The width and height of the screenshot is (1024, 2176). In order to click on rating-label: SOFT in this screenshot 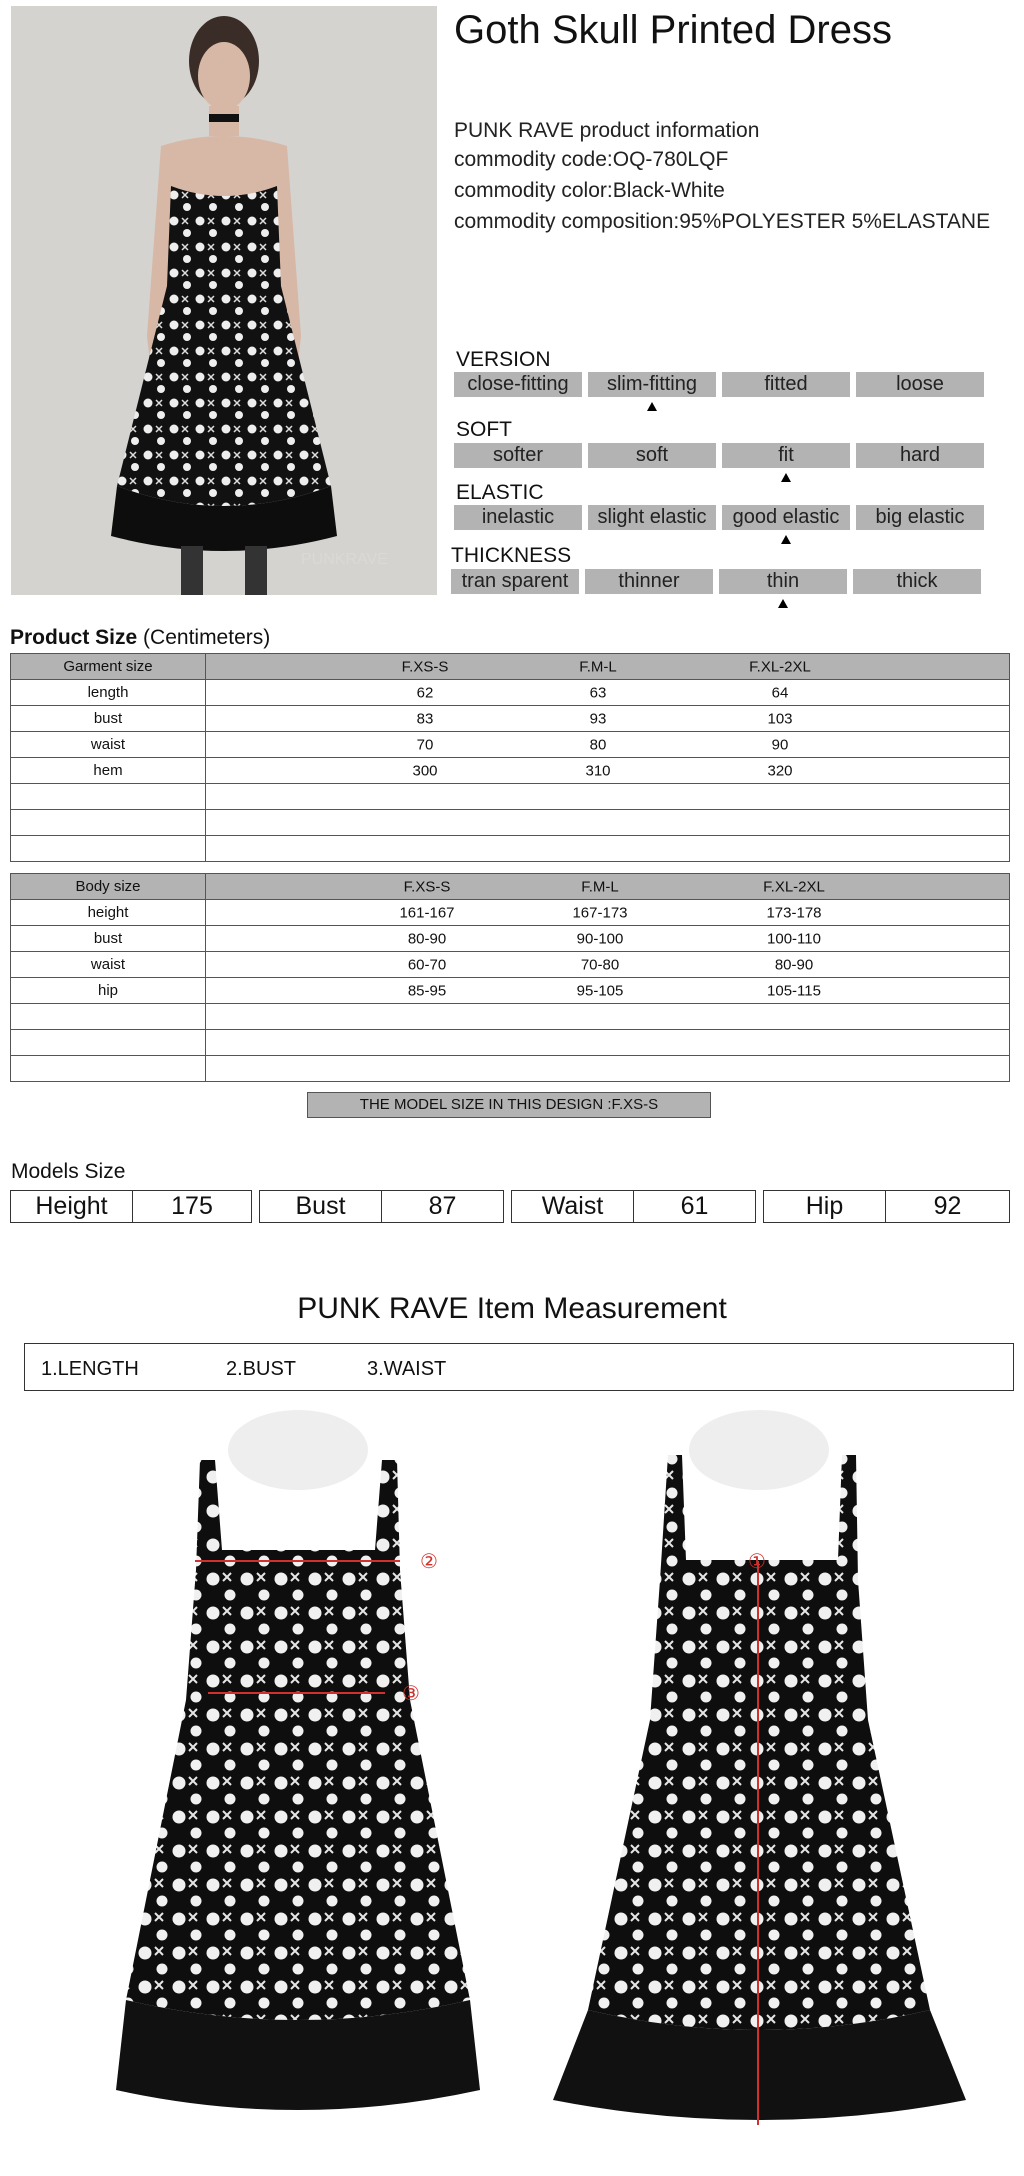, I will do `click(484, 429)`.